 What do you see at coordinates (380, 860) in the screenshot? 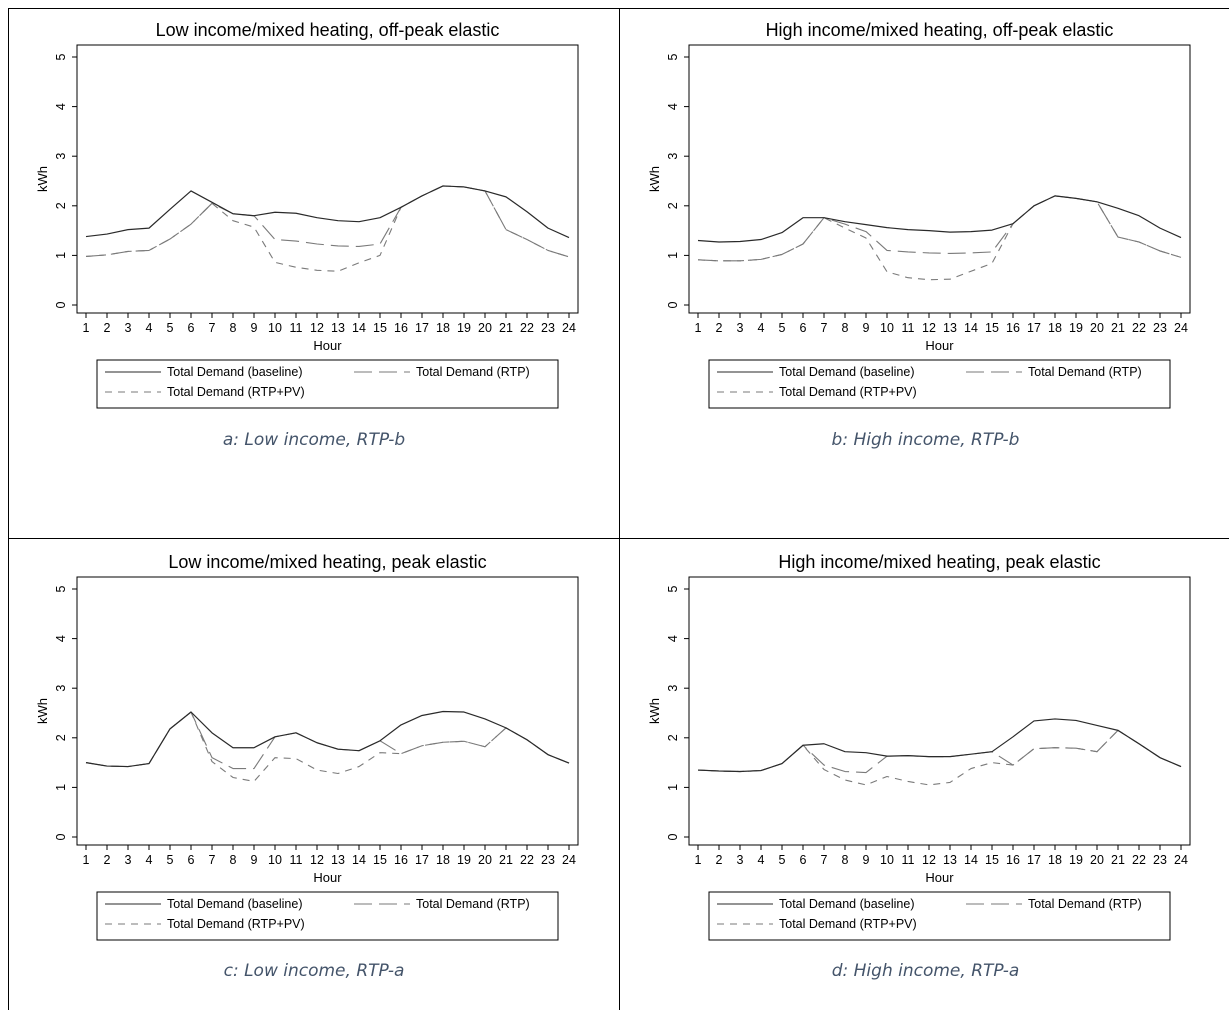
I see `x-tick-label-c-14: 15` at bounding box center [380, 860].